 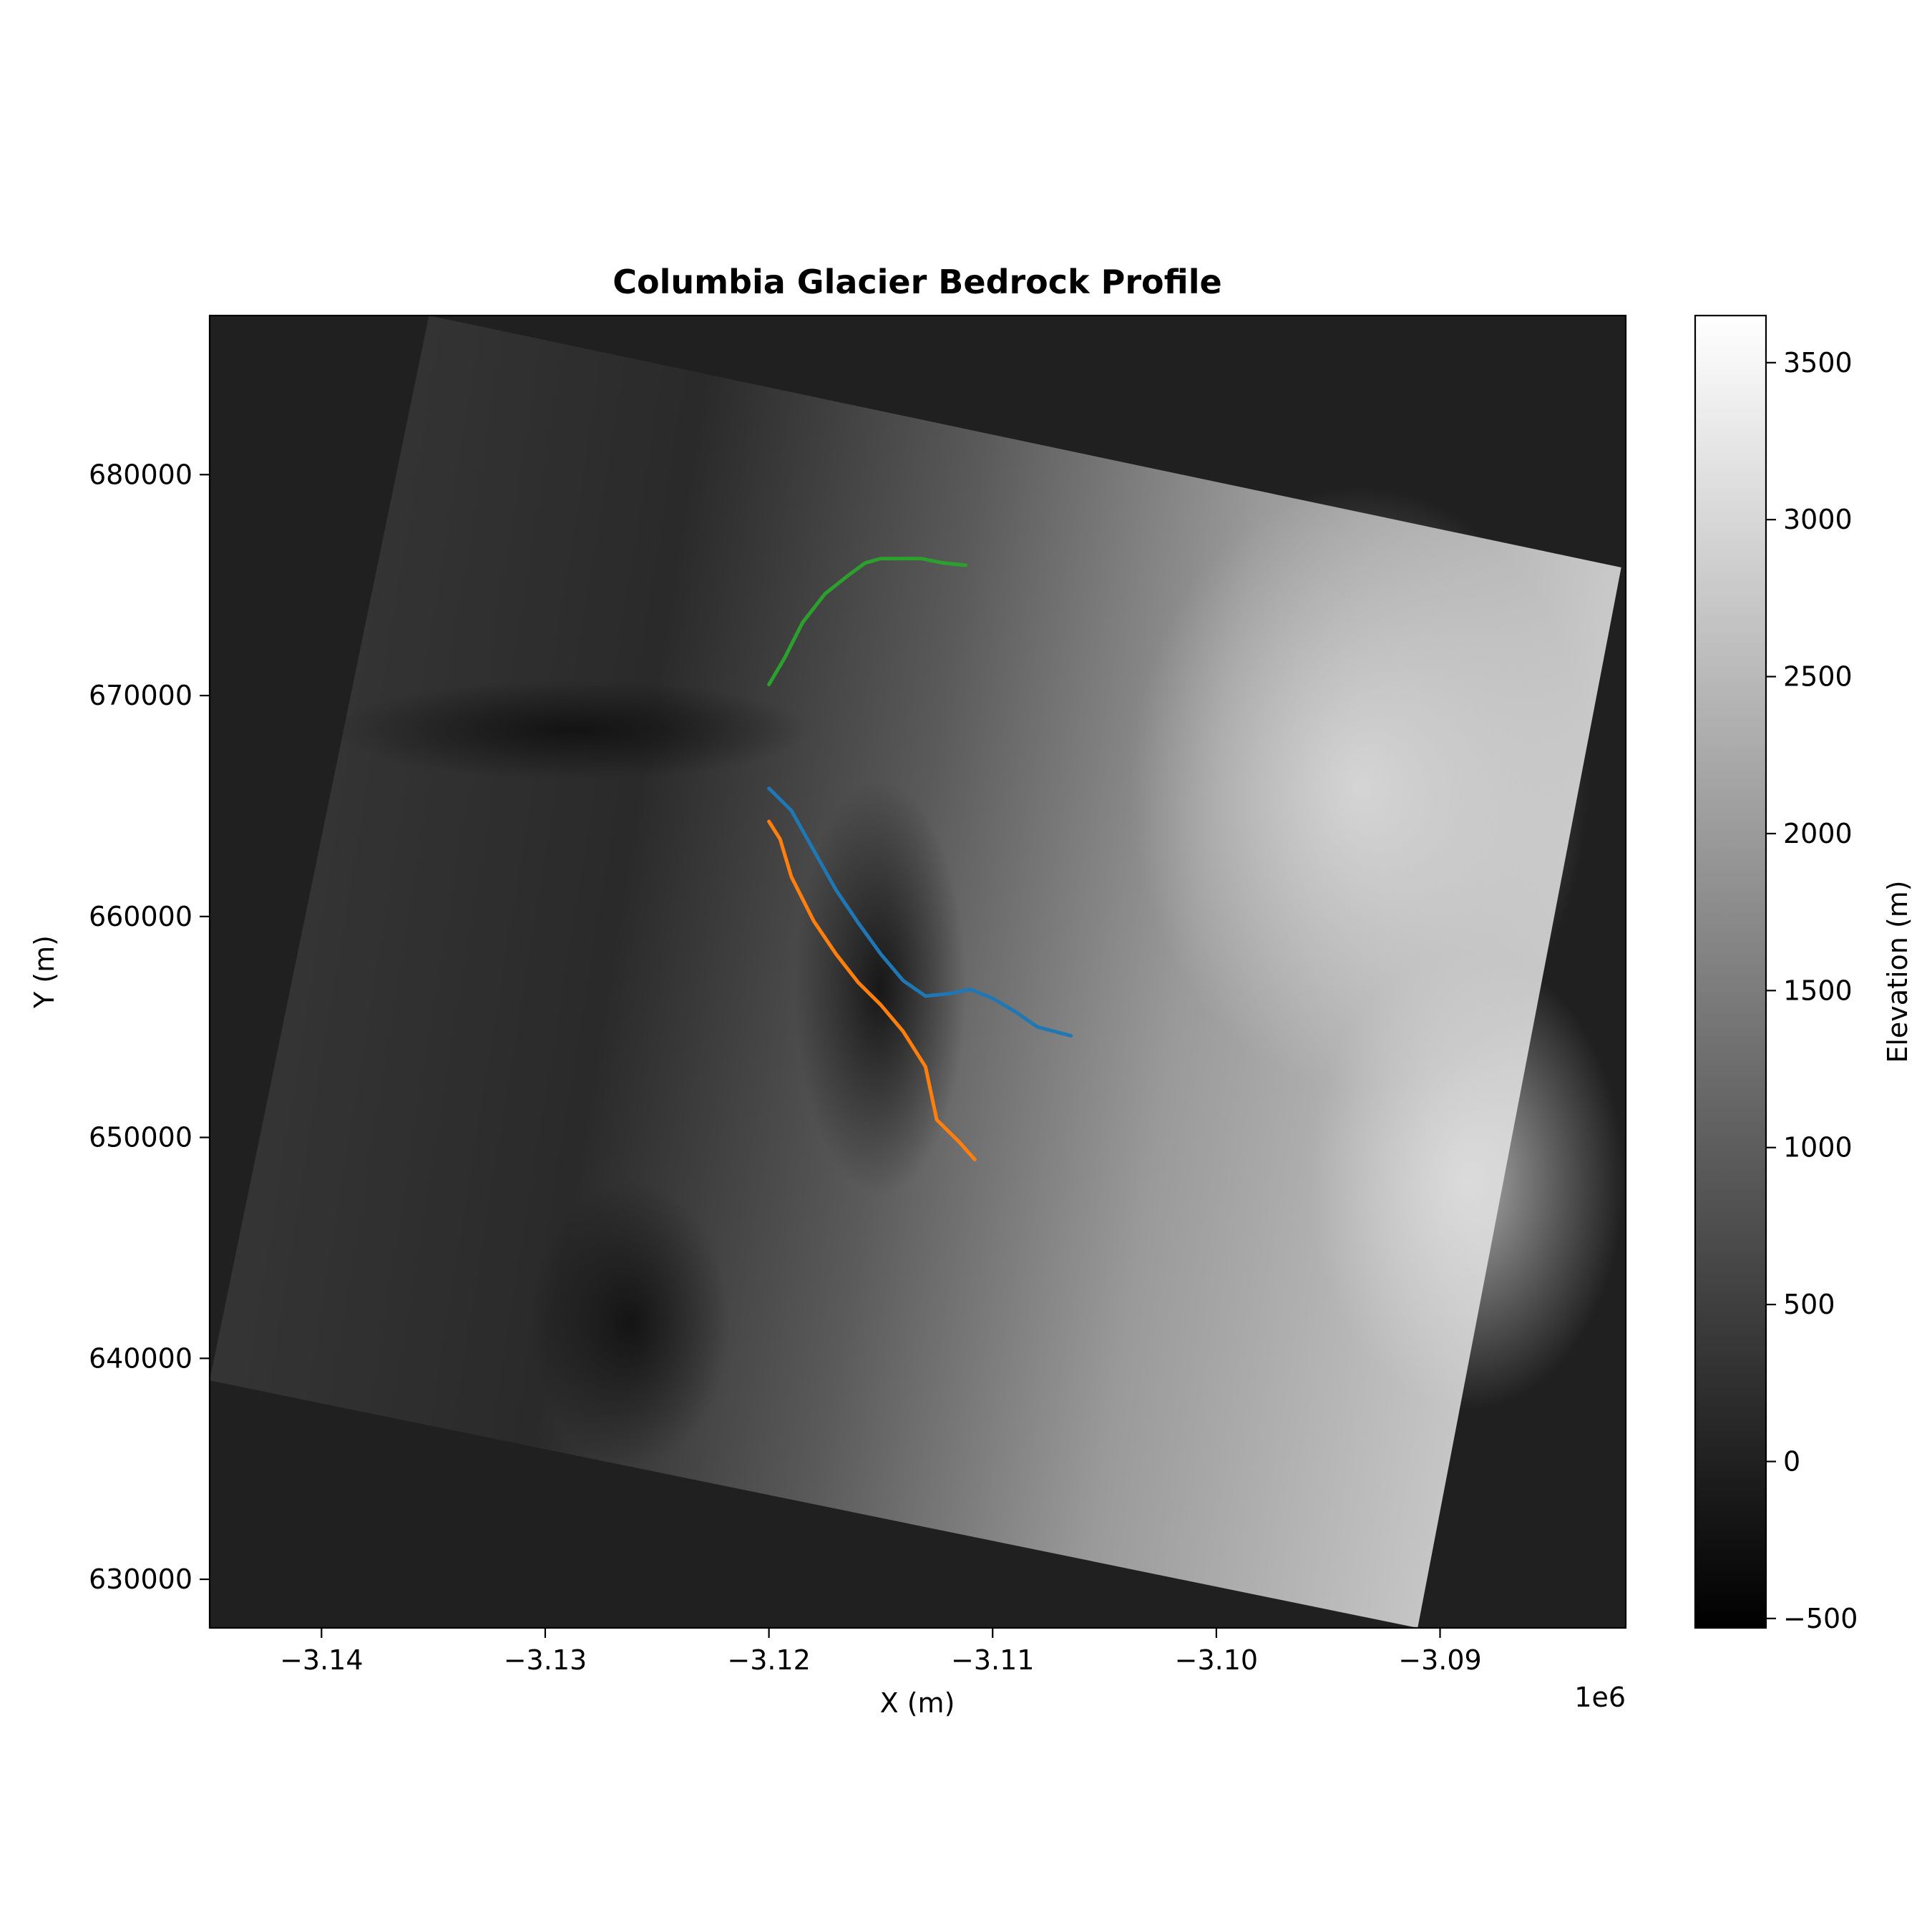 I want to click on high-plateau-east, so click(x=1466, y=1181).